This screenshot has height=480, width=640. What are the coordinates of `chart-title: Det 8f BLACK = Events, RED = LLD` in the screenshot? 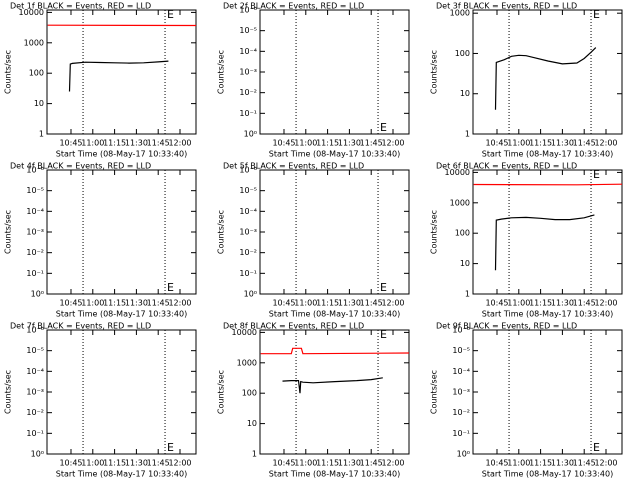 It's located at (293, 326).